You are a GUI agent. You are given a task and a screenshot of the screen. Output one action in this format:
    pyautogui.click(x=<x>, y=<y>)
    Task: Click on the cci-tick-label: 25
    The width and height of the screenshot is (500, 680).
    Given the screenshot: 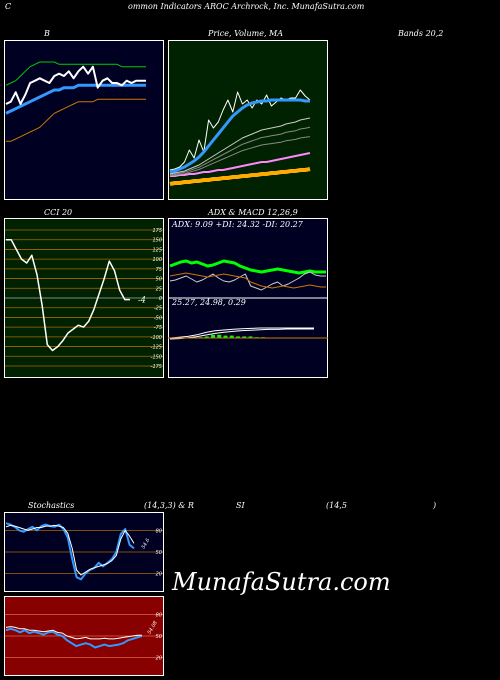 What is the action you would take?
    pyautogui.click(x=159, y=289)
    